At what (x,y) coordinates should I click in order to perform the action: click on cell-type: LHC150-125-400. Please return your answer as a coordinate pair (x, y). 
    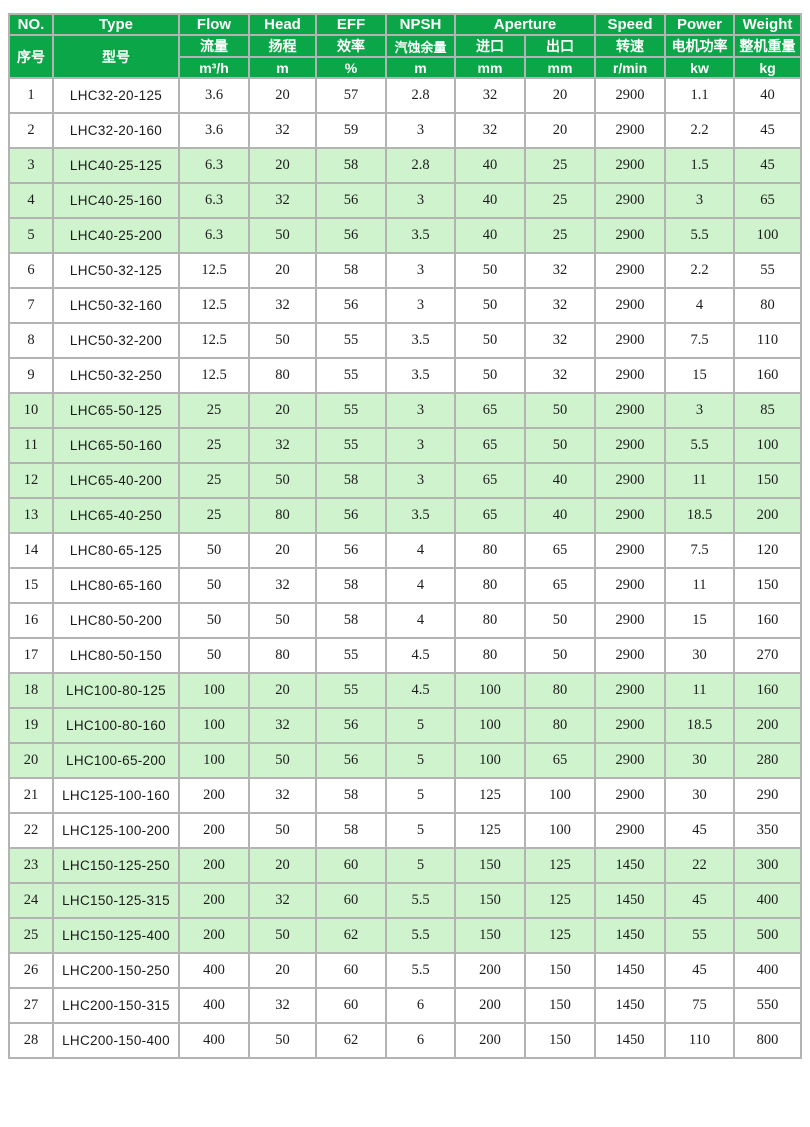
    Looking at the image, I should click on (116, 935).